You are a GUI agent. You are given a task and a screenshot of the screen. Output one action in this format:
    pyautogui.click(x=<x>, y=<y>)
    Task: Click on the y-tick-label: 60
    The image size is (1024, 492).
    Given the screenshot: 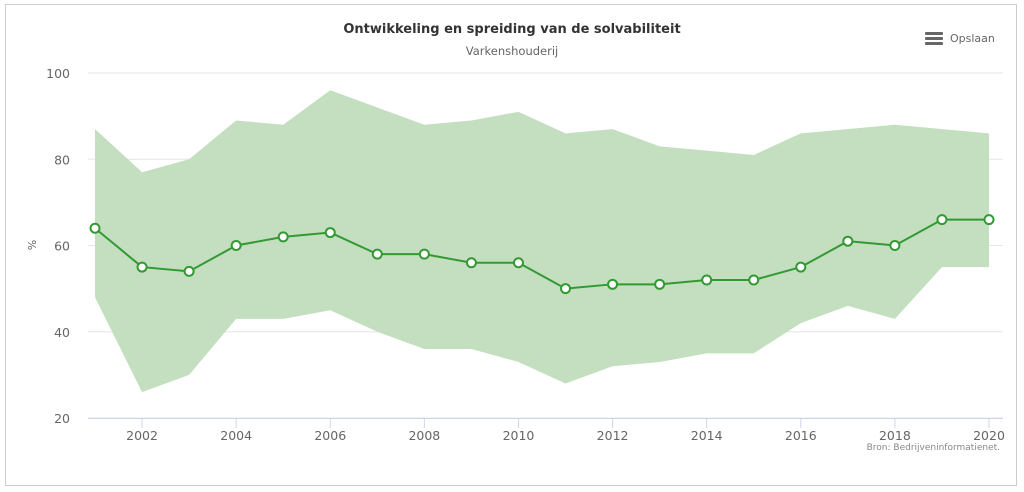 What is the action you would take?
    pyautogui.click(x=62, y=246)
    